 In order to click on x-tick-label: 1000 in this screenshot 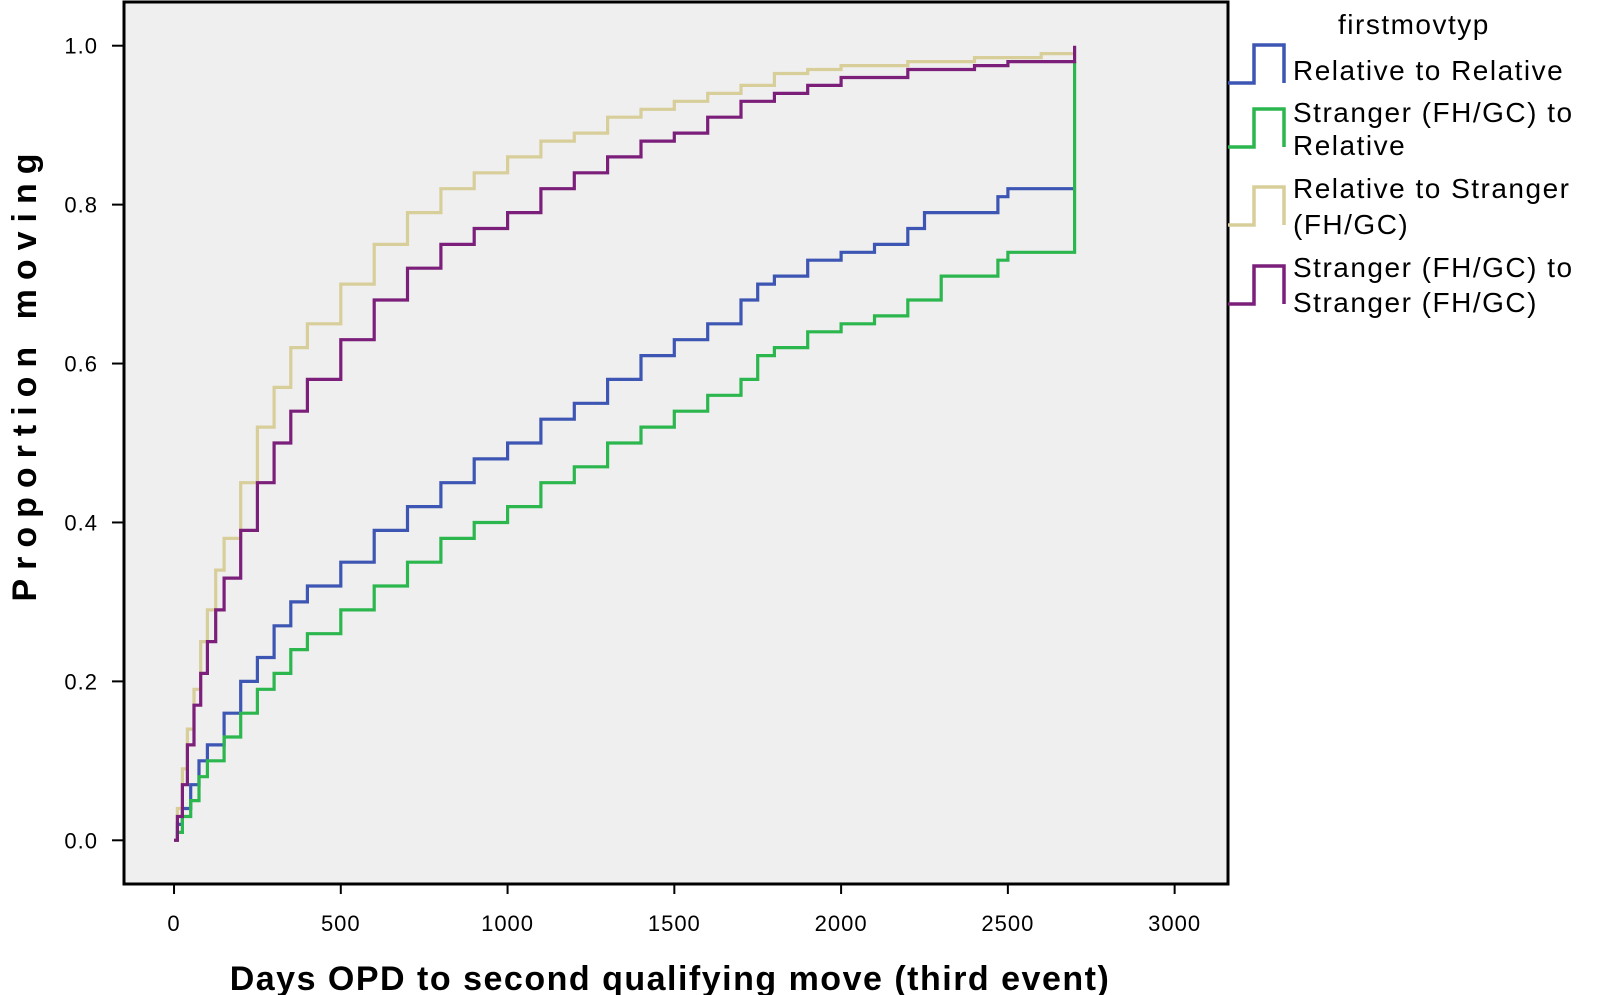, I will do `click(507, 923)`.